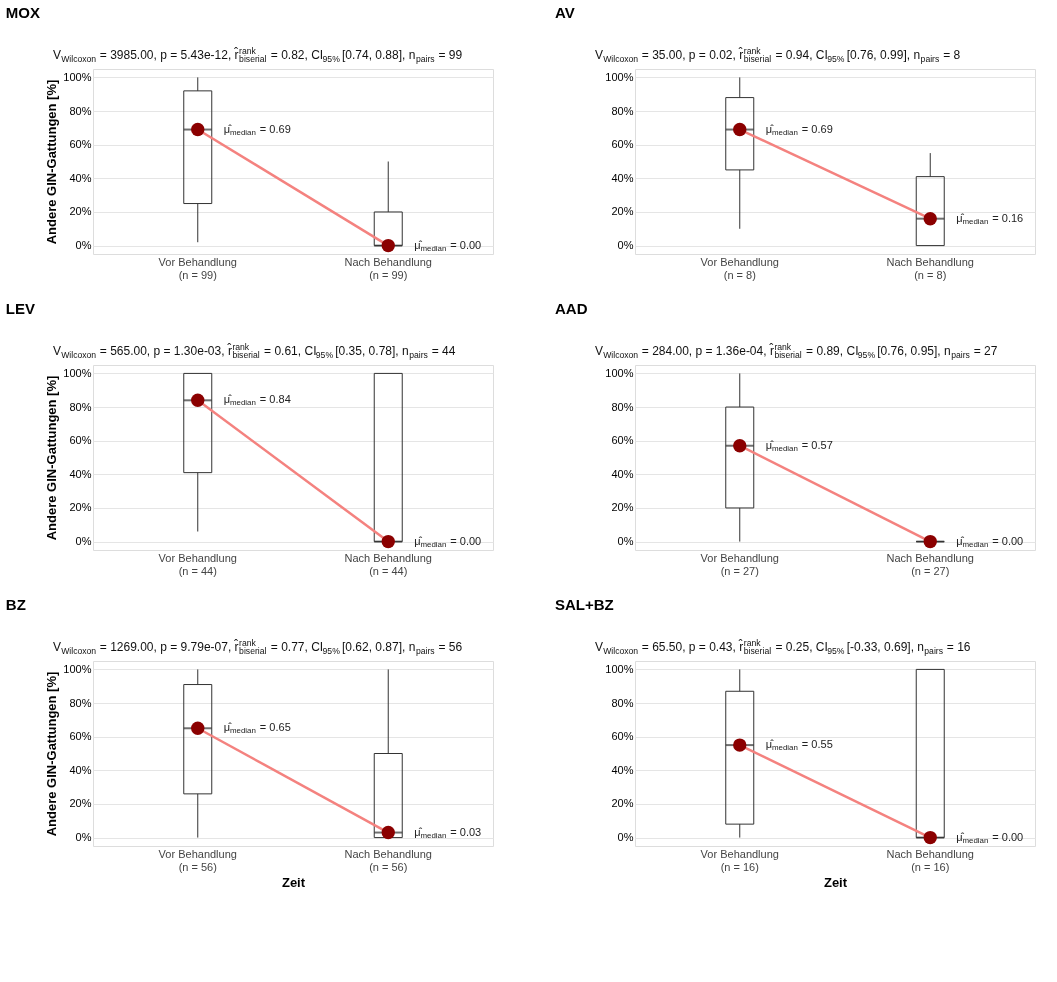  I want to click on x-tick-label: Vor Behandlung (n = 44), so click(197, 564).